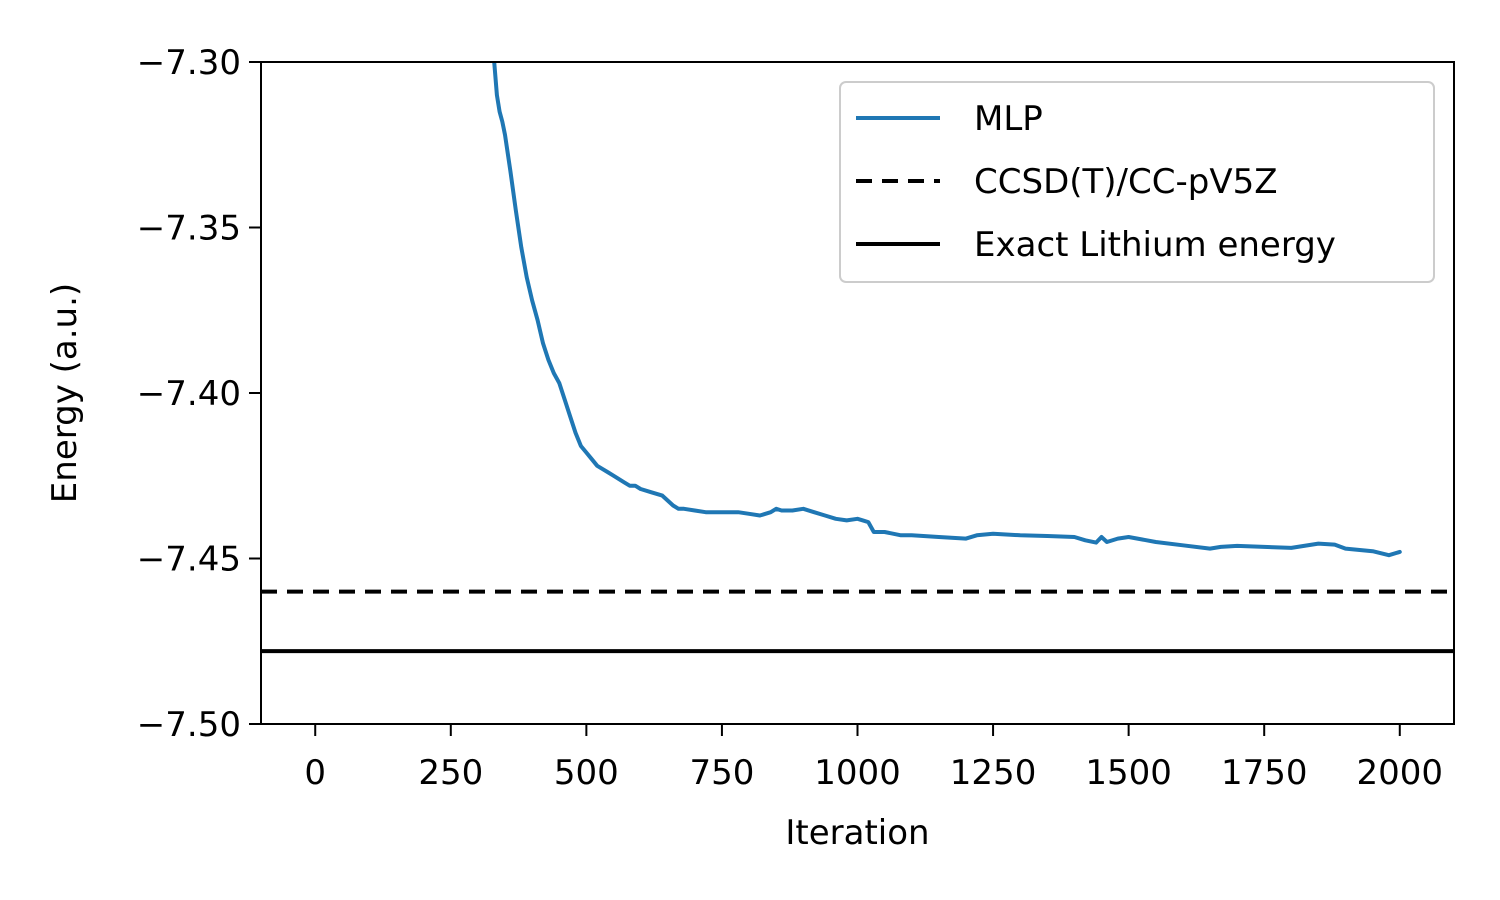  I want to click on y-tick-label: −7.40, so click(189, 394).